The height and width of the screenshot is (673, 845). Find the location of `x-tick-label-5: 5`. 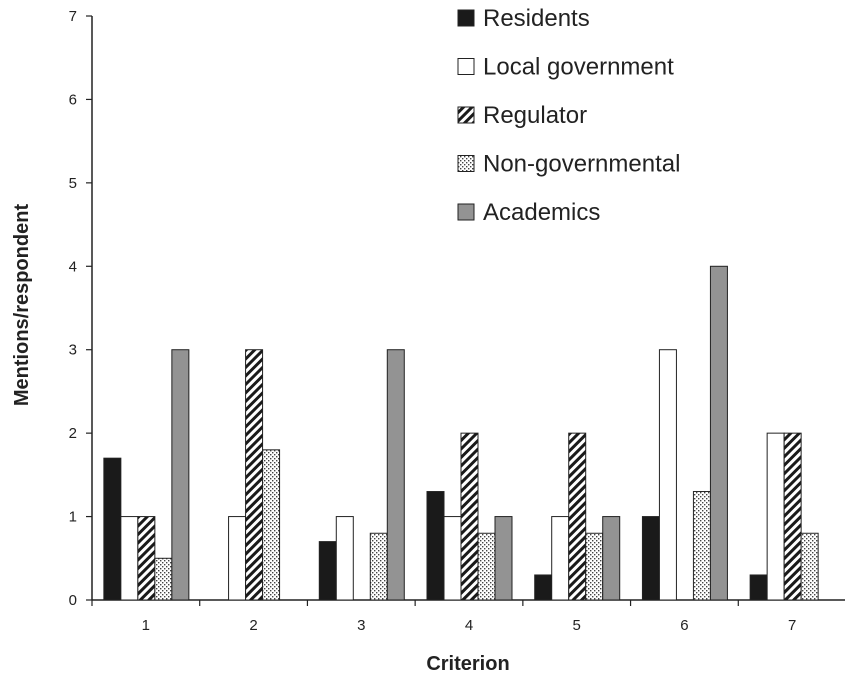

x-tick-label-5: 5 is located at coordinates (577, 625).